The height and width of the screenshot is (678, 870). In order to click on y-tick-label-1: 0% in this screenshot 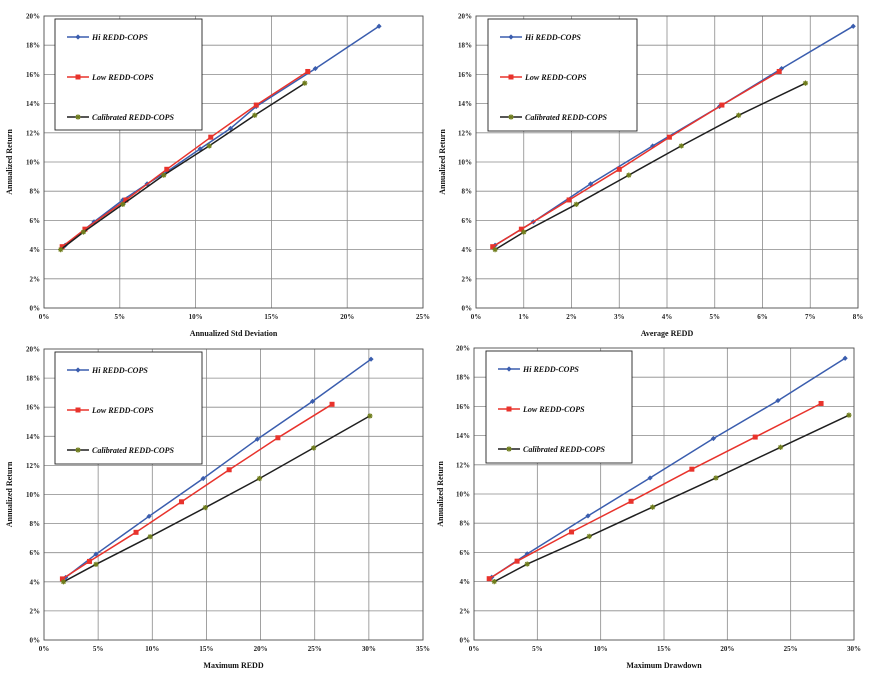, I will do `click(35, 641)`.